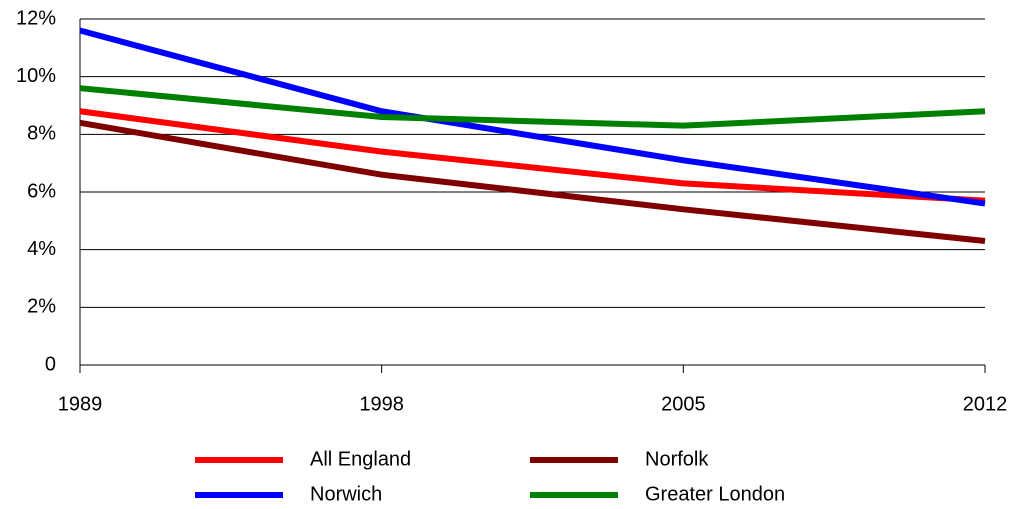 The height and width of the screenshot is (509, 1017). Describe the element at coordinates (683, 404) in the screenshot. I see `x-tick-label: 2005` at that location.